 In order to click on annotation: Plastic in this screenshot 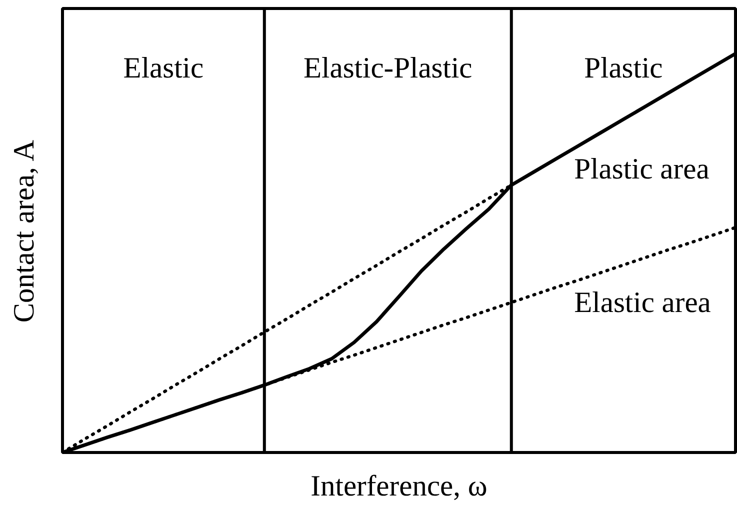, I will do `click(623, 68)`.